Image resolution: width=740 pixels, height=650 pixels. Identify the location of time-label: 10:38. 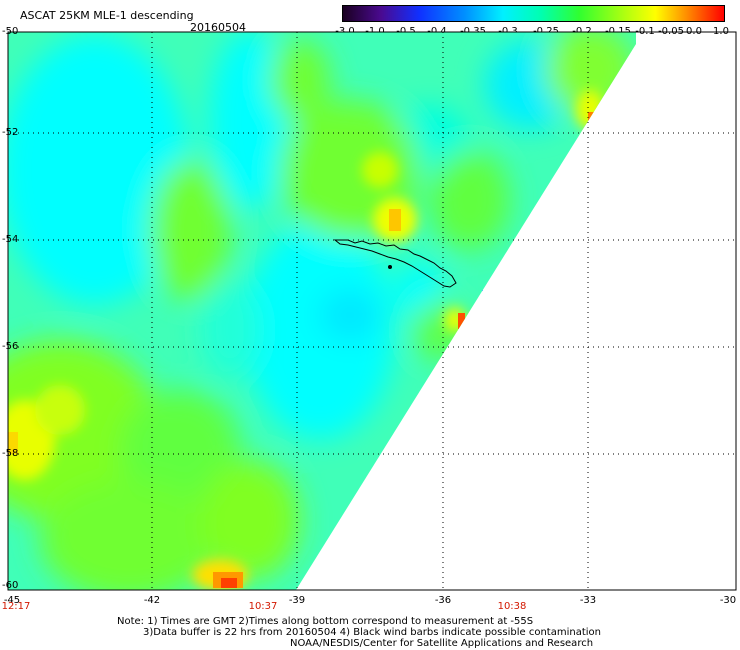
(512, 606).